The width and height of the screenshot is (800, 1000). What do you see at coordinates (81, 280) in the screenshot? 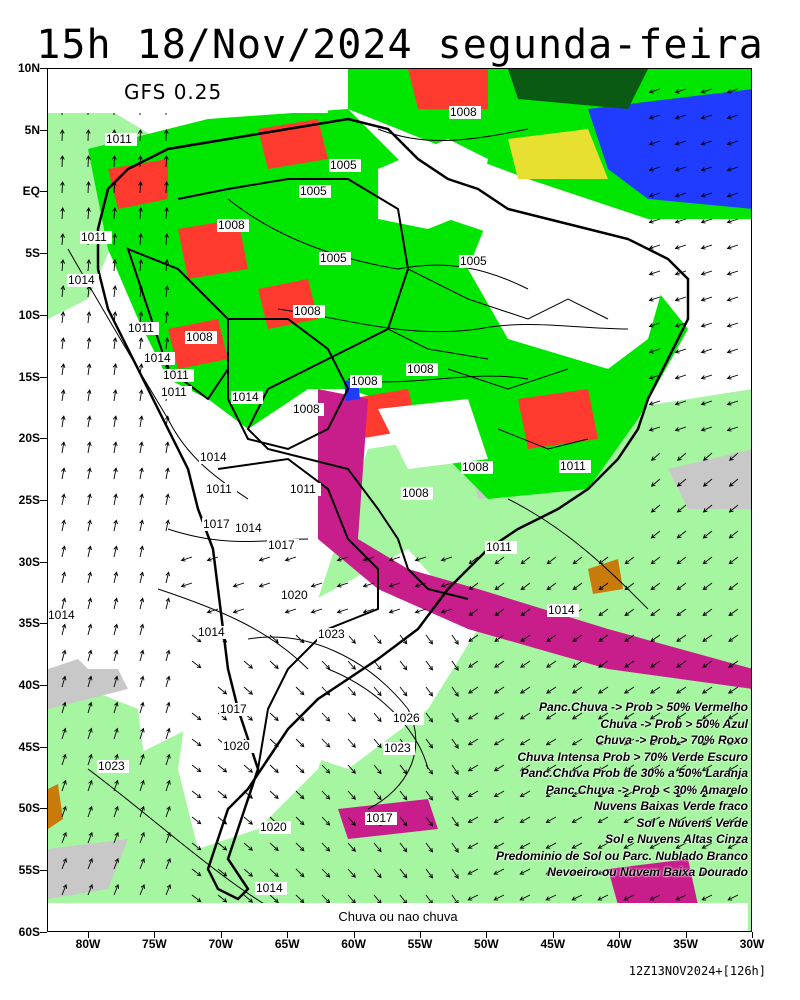
I see `isobar-label: 1014` at bounding box center [81, 280].